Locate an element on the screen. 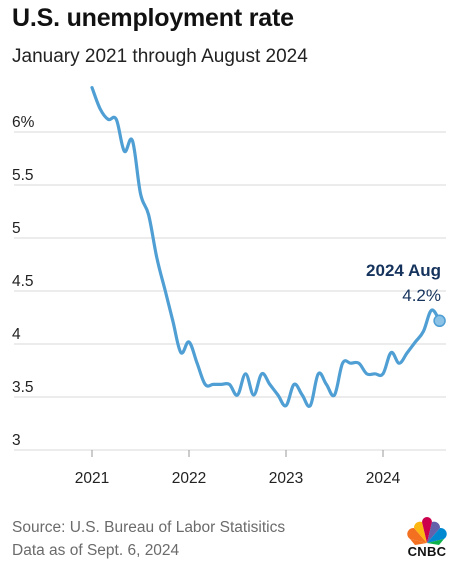 This screenshot has height=571, width=460. x-tick-label: 2024 is located at coordinates (383, 478).